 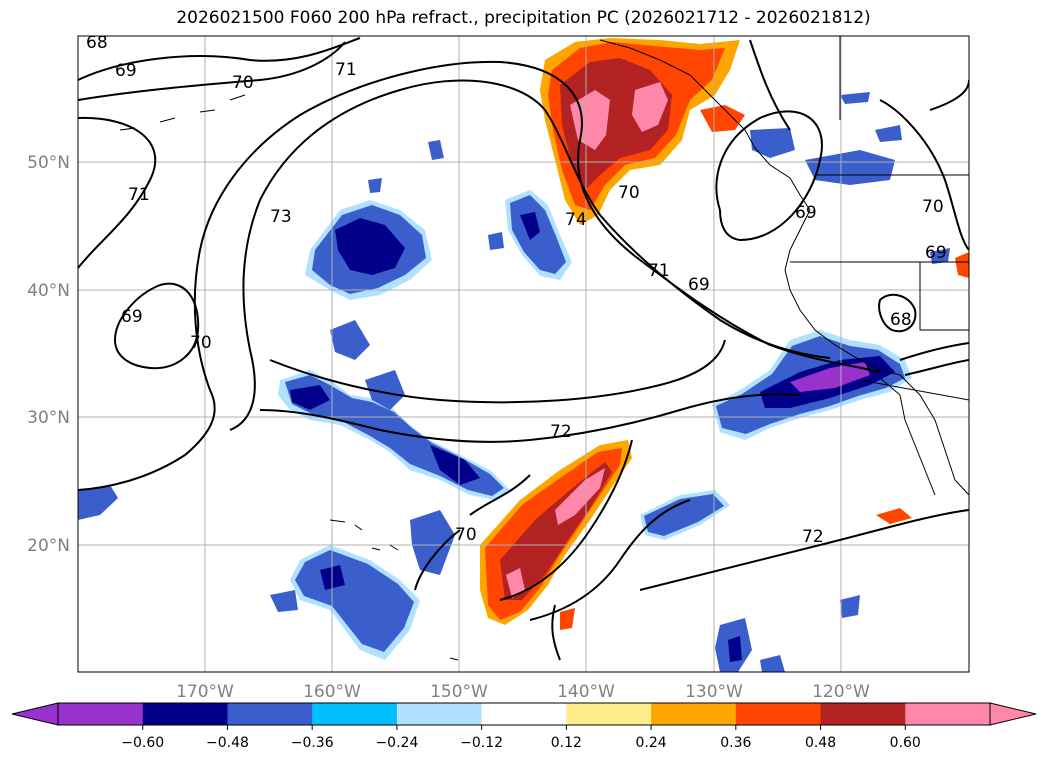 I want to click on colorbar-tick-label: −0.60, so click(x=142, y=743).